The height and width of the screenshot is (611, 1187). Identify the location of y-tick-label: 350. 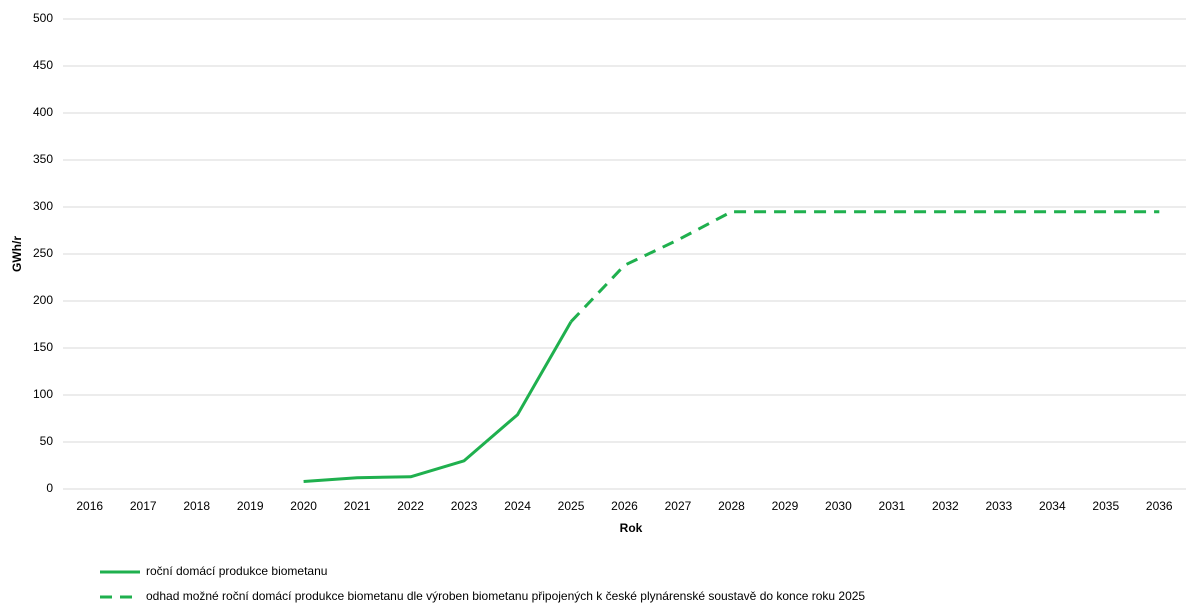
(43, 159).